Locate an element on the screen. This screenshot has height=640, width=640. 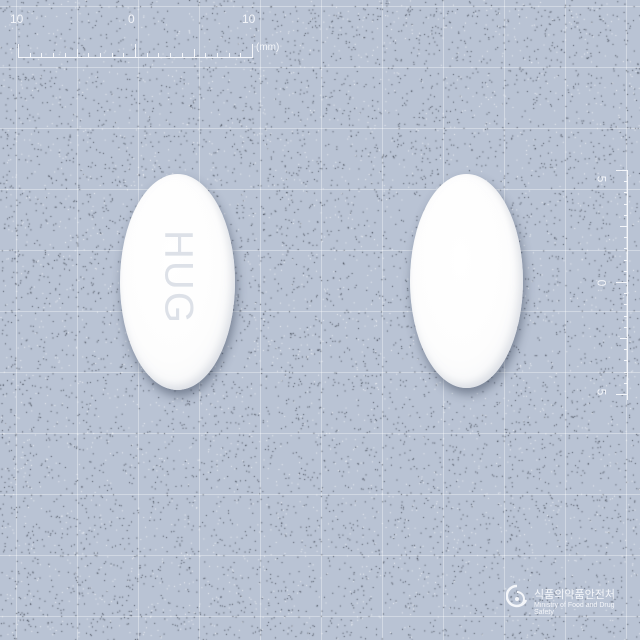
ruler-right-label-center: 0 is located at coordinates (601, 283).